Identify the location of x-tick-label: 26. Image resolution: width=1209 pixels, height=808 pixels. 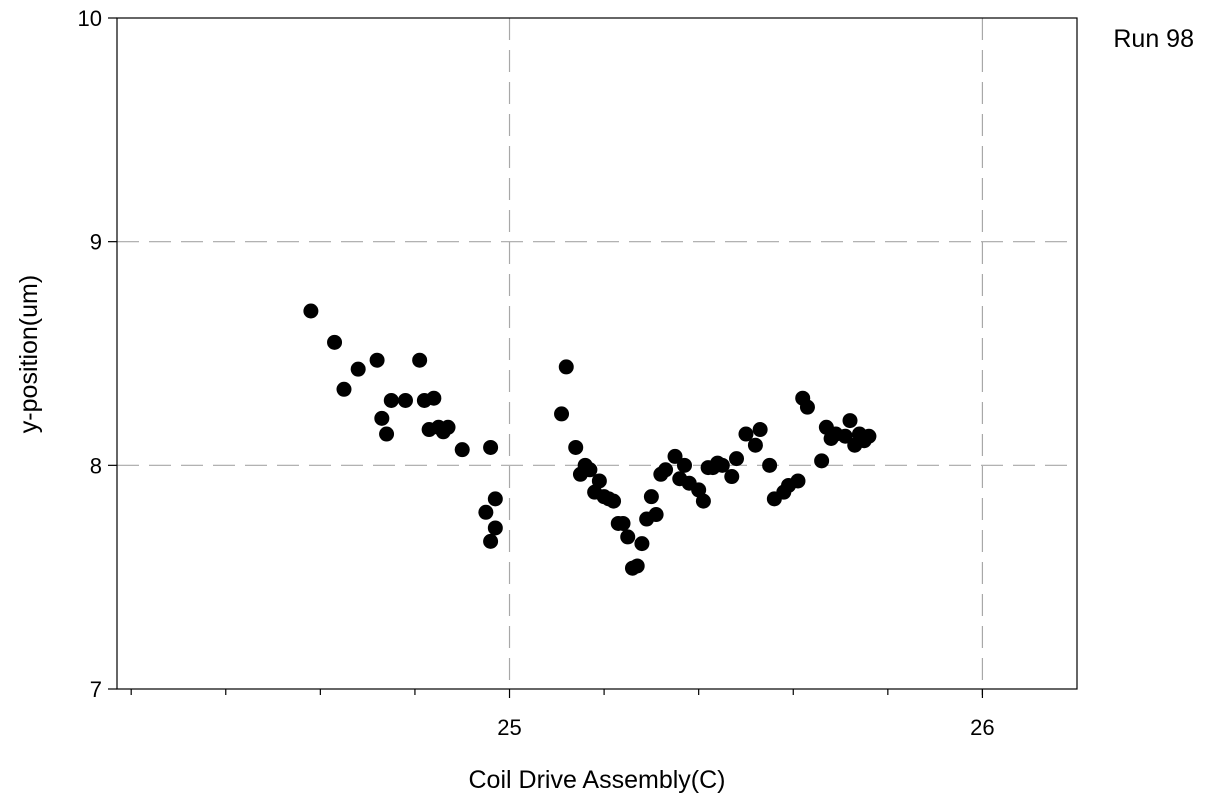
(982, 727).